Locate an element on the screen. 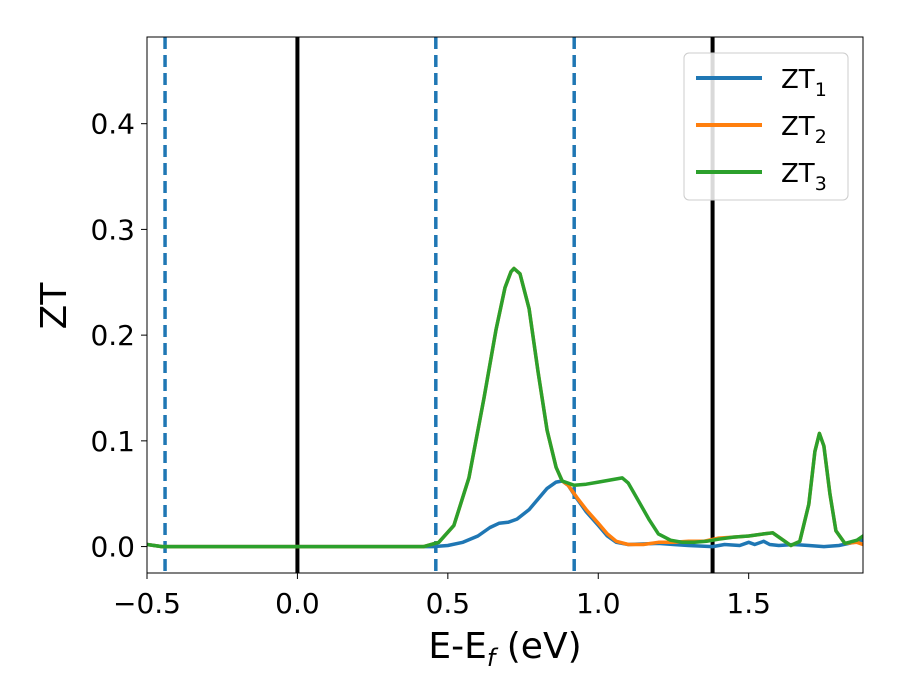 The image size is (900, 700). y-tick-label: 0.2 is located at coordinates (112, 335).